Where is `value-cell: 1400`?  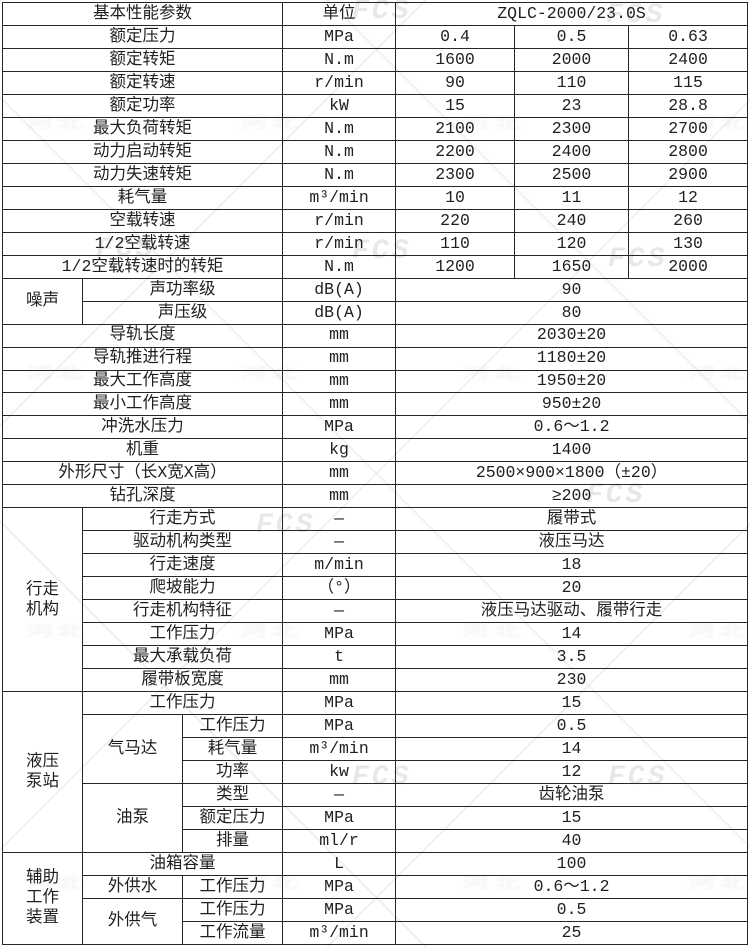
value-cell: 1400 is located at coordinates (572, 450).